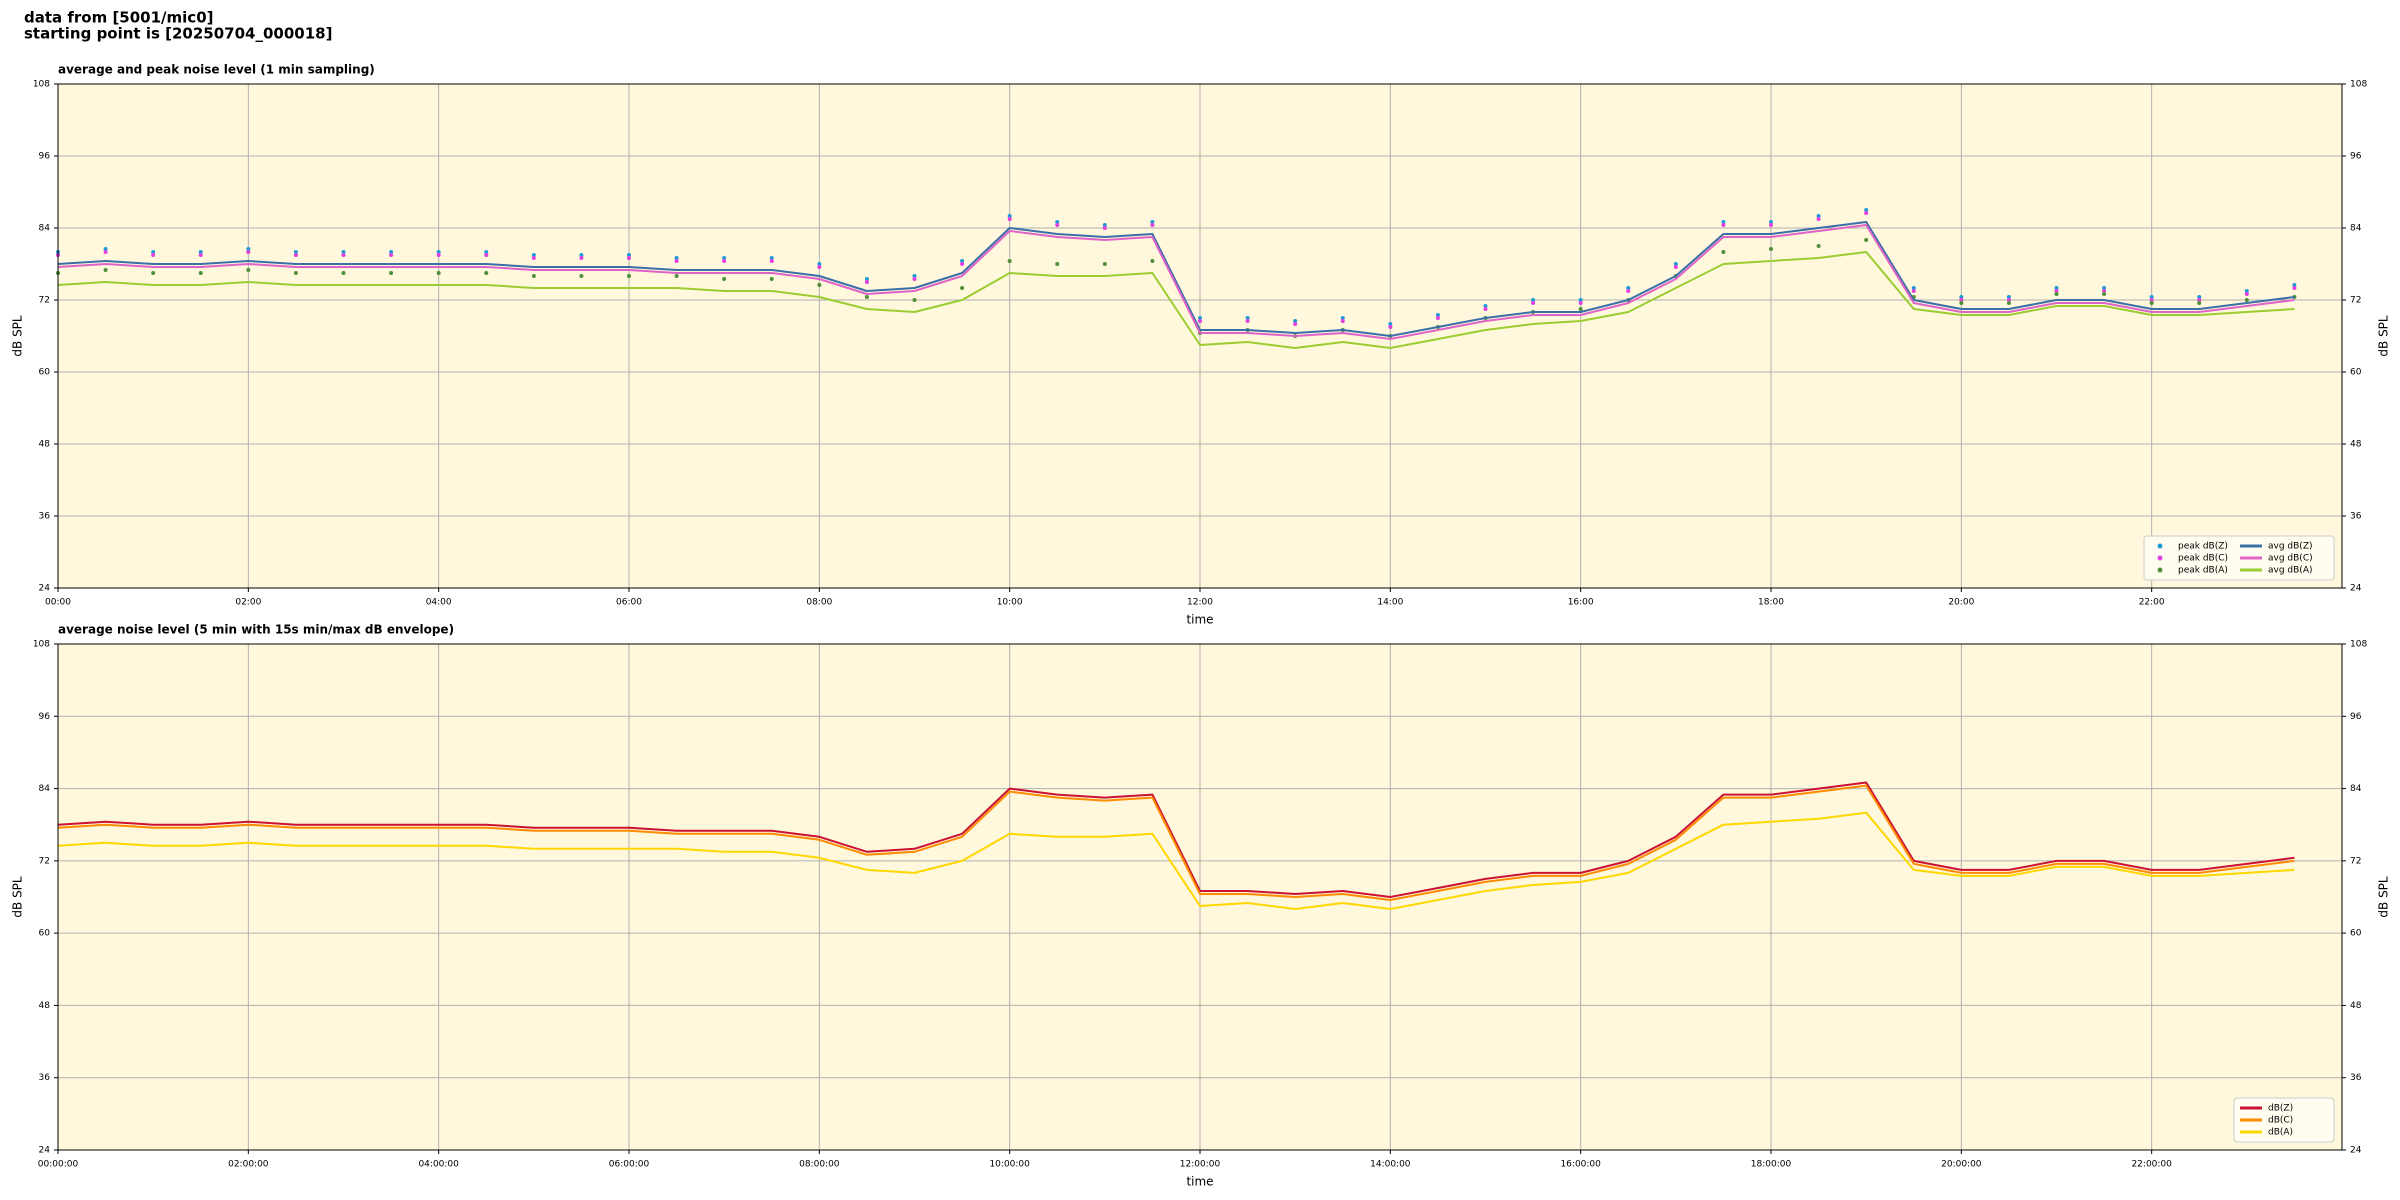 Image resolution: width=2400 pixels, height=1200 pixels. Describe the element at coordinates (2152, 603) in the screenshot. I see `x-tick-label: 22:00` at that location.